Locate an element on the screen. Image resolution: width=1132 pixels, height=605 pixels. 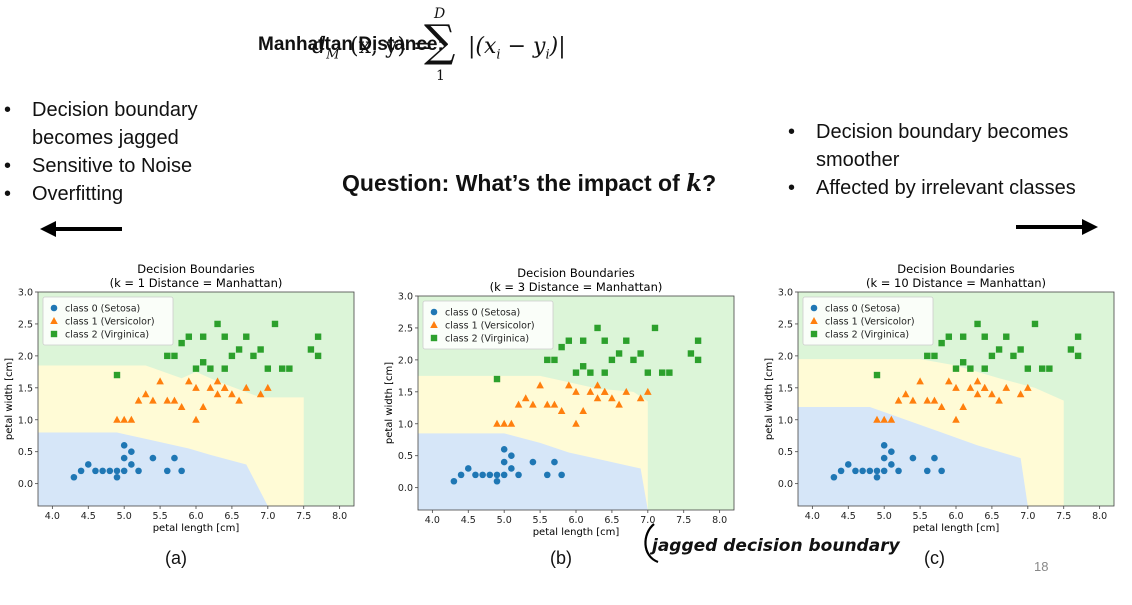
caption-b: (b) is located at coordinates (561, 558).